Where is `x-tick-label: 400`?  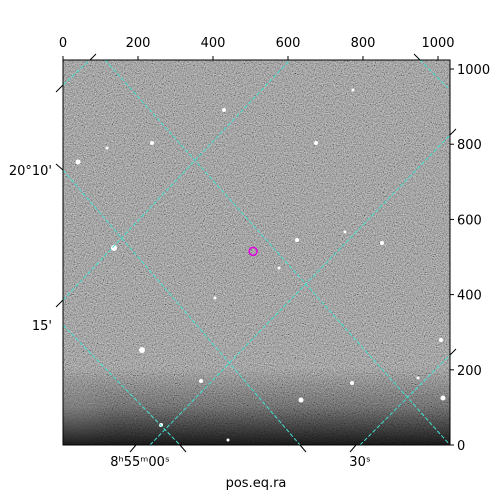 x-tick-label: 400 is located at coordinates (213, 43).